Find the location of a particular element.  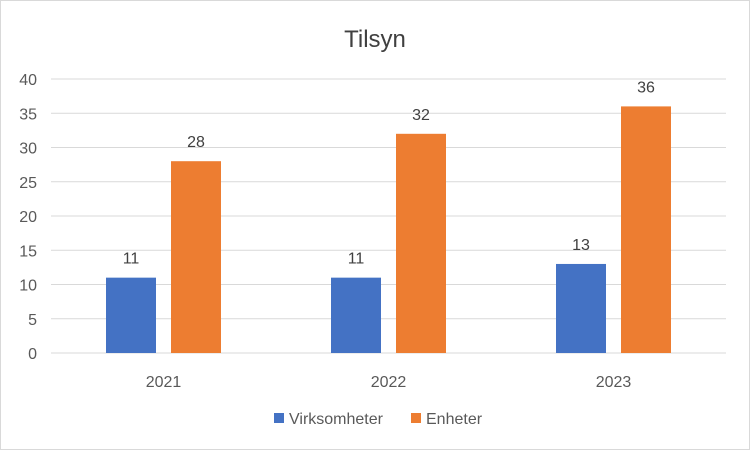

y-tick-label: 30 is located at coordinates (28, 149).